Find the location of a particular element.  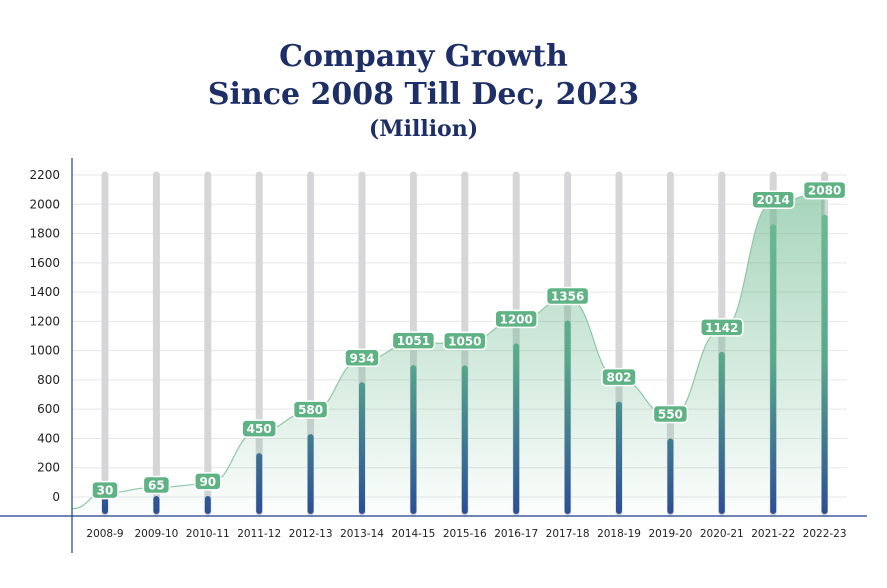

svg-text: 2014 is located at coordinates (772, 200).